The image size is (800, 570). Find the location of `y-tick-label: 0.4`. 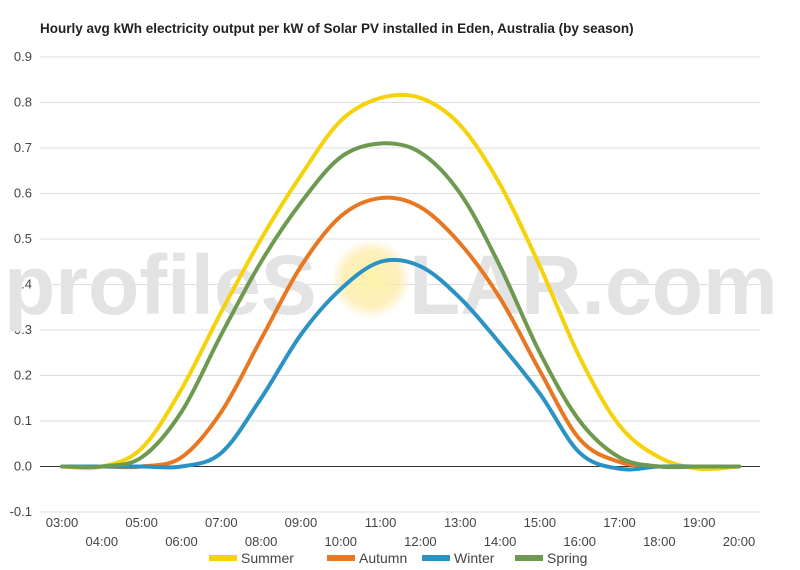

y-tick-label: 0.4 is located at coordinates (23, 284).